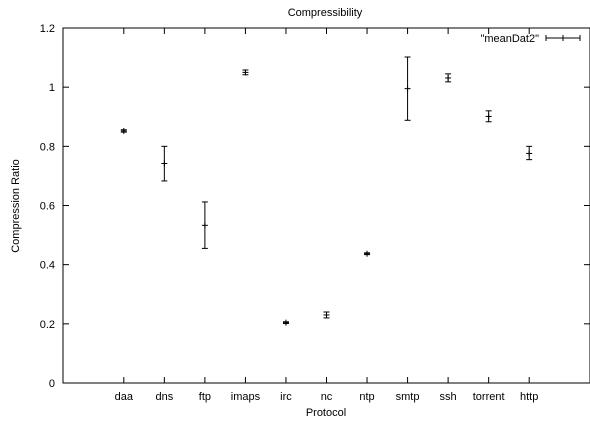 The image size is (590, 421). What do you see at coordinates (325, 13) in the screenshot?
I see `chart-title: Compressibility` at bounding box center [325, 13].